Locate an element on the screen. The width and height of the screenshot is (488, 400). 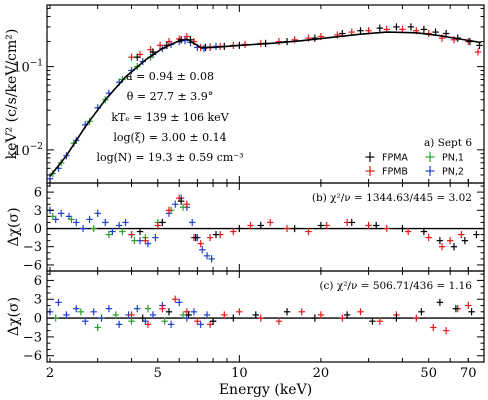
x-tick-label: 50 is located at coordinates (428, 373).